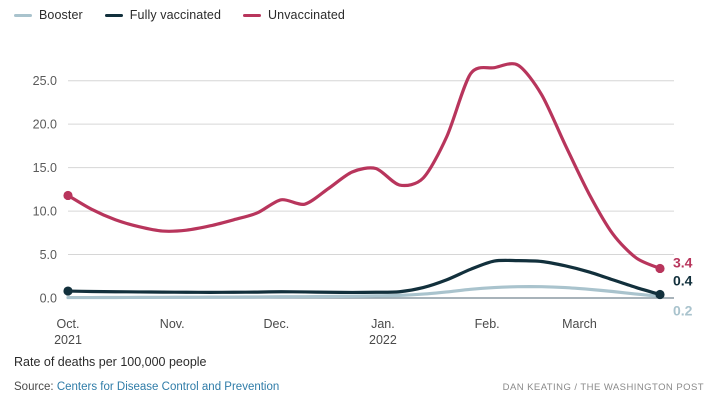  Describe the element at coordinates (68, 332) in the screenshot. I see `x-axis-tick-oct: Oct. 2021` at that location.